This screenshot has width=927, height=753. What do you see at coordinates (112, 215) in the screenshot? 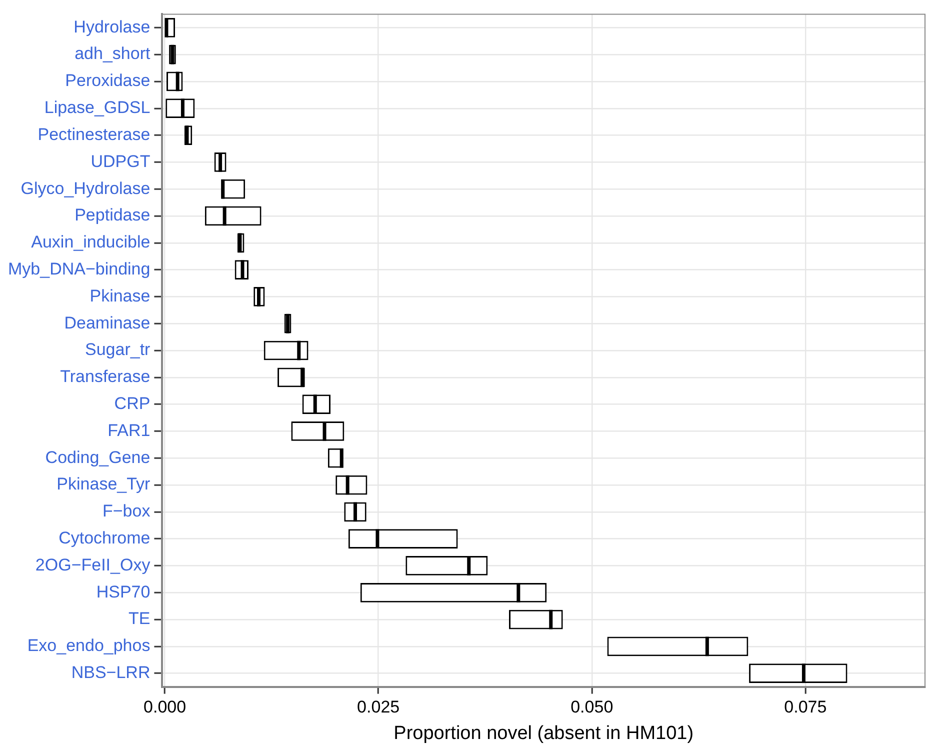
I see `y-tick-label: Peptidase` at bounding box center [112, 215].